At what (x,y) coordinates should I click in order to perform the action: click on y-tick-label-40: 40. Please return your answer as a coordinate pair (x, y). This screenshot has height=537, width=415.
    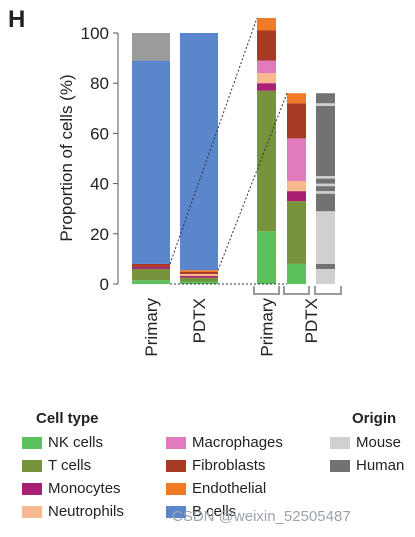
    Looking at the image, I should click on (99, 184).